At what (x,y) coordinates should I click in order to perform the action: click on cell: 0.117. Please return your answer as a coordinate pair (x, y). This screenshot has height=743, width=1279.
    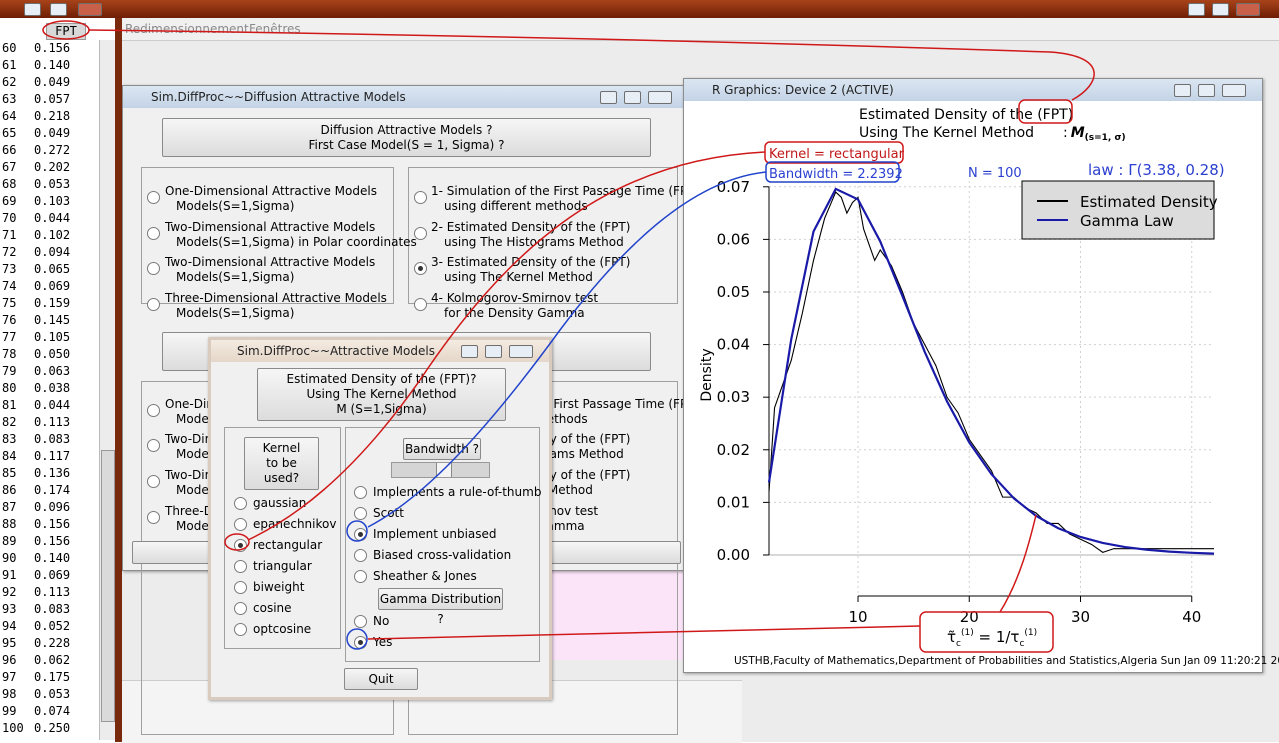
    Looking at the image, I should click on (52, 456).